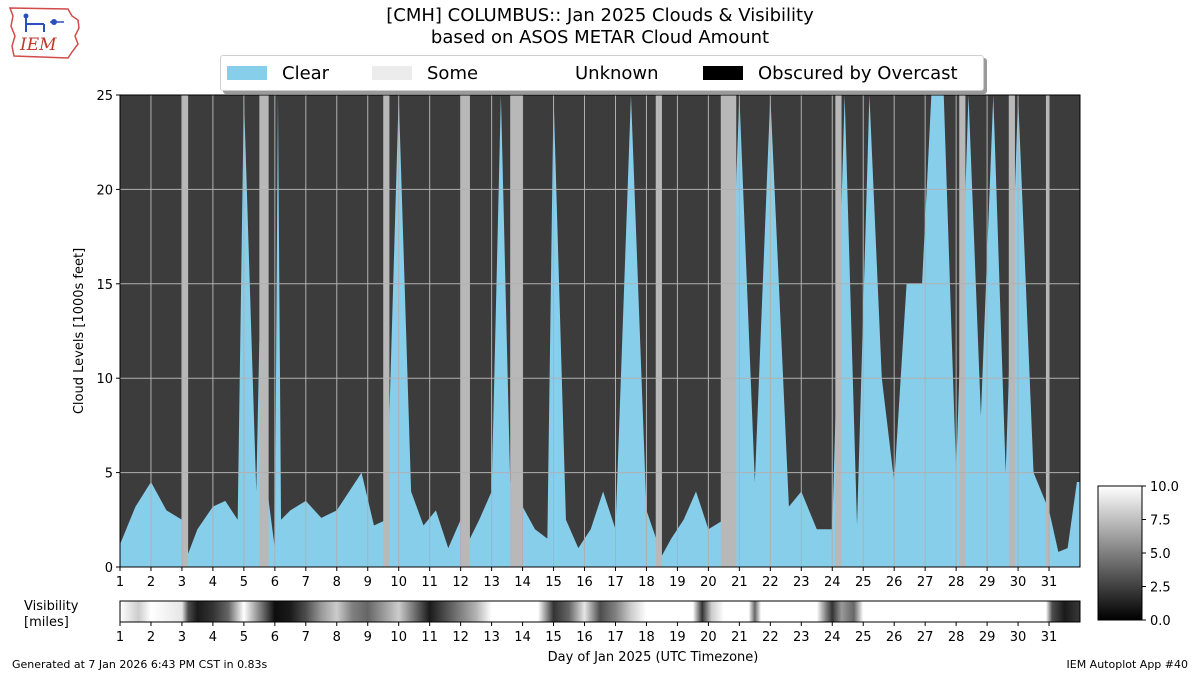  What do you see at coordinates (368, 582) in the screenshot?
I see `x-tick-label: 9` at bounding box center [368, 582].